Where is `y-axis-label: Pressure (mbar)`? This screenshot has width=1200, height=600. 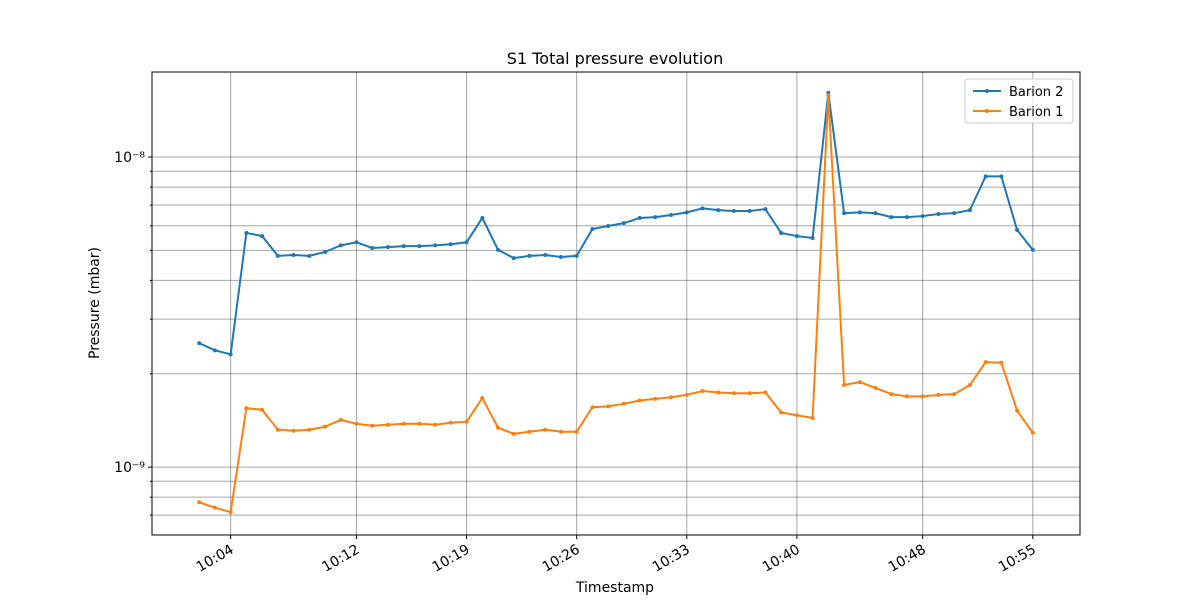
y-axis-label: Pressure (mbar) is located at coordinates (95, 303).